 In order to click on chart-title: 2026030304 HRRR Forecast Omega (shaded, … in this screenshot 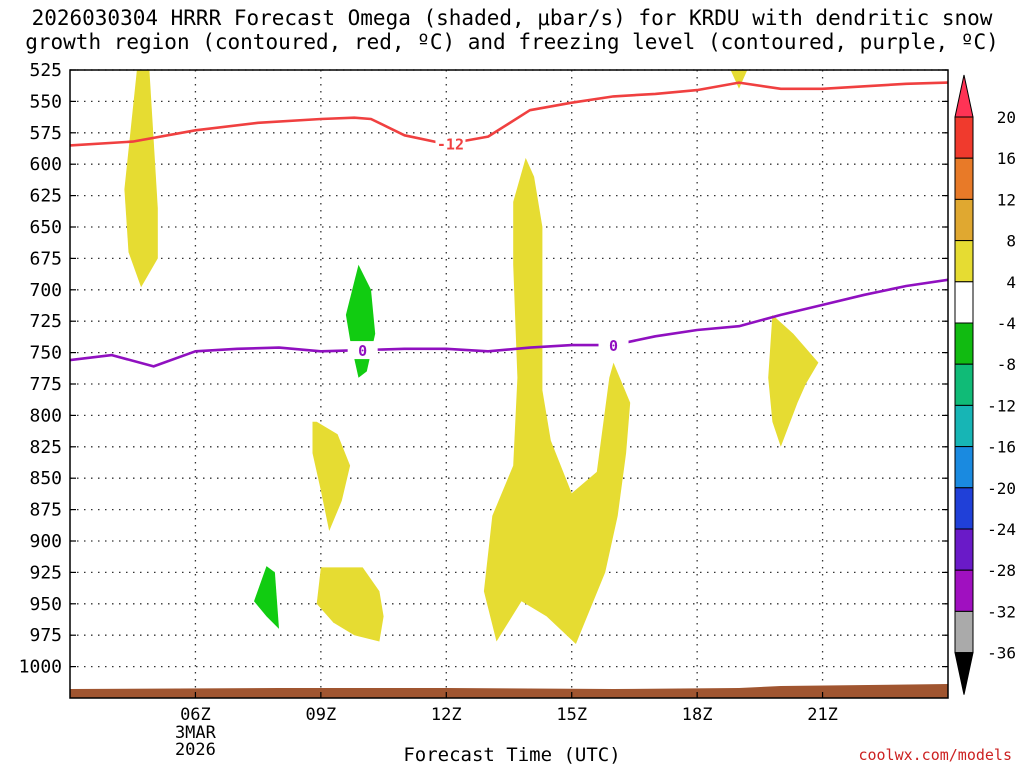, I will do `click(512, 30)`.